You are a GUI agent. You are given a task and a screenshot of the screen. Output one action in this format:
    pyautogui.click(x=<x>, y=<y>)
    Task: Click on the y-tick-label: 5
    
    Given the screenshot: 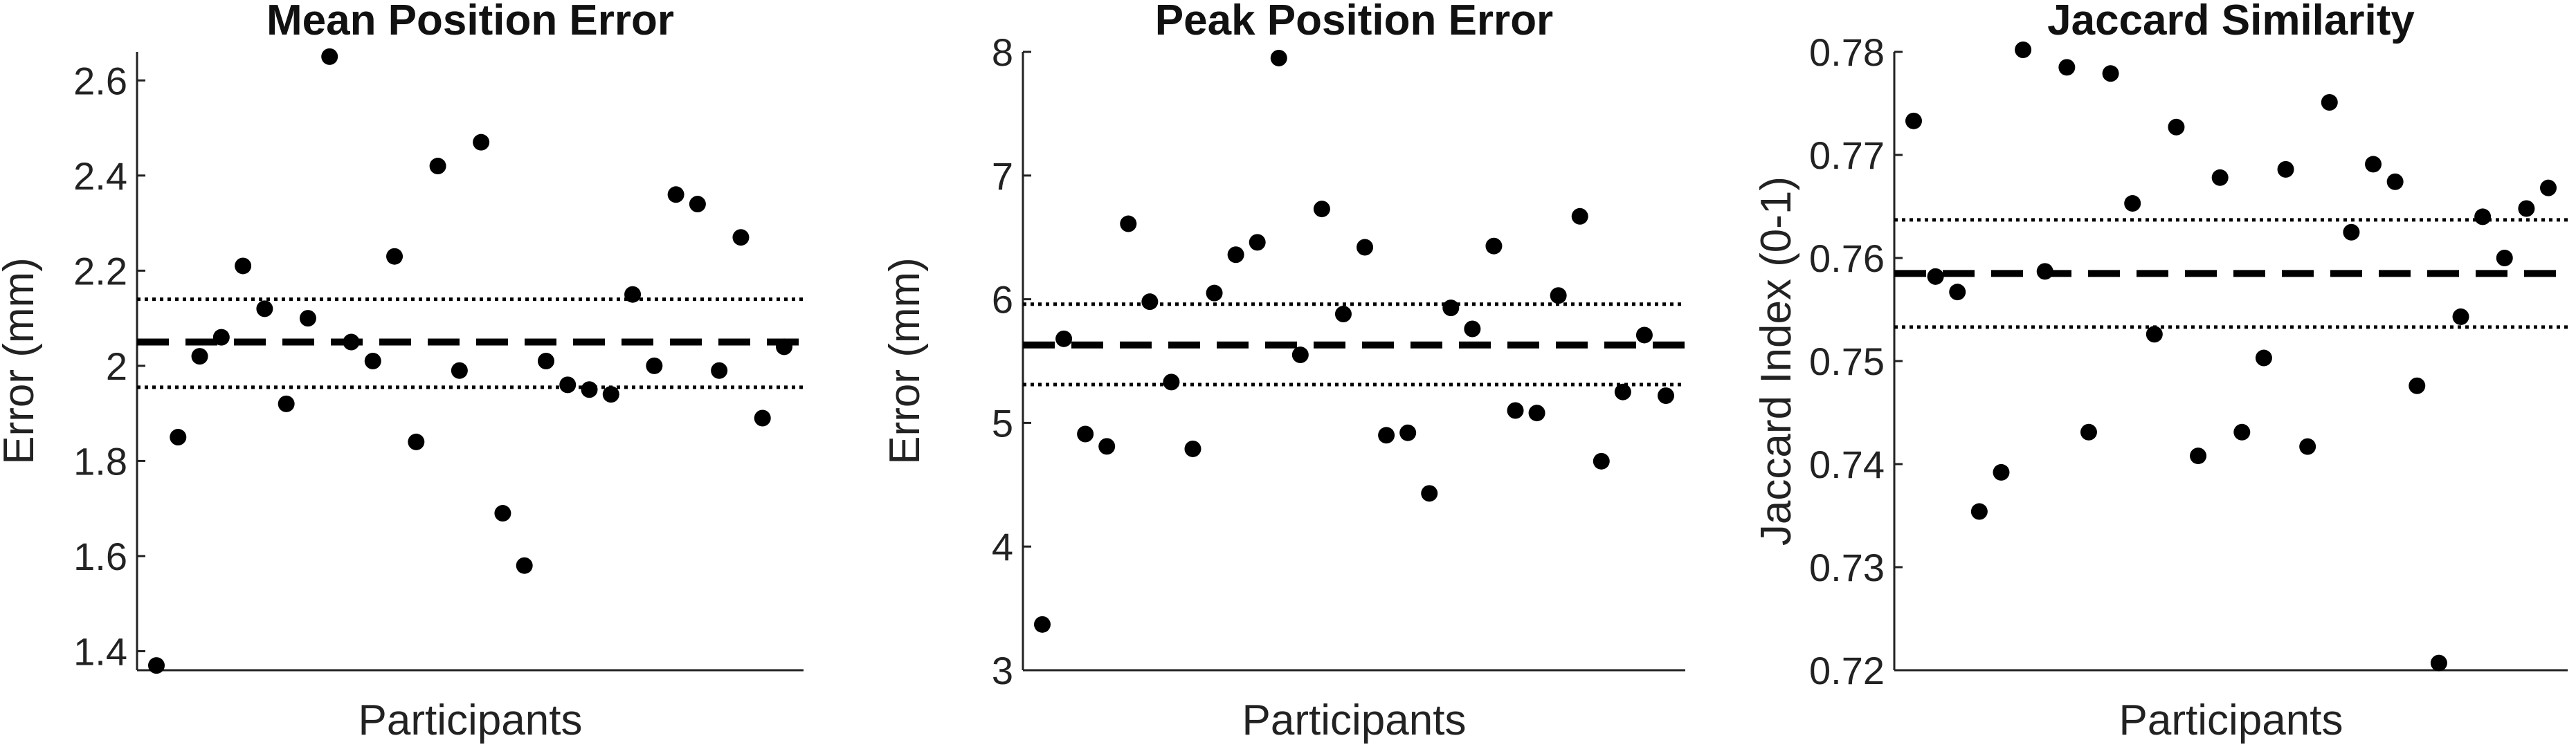 What is the action you would take?
    pyautogui.click(x=1002, y=423)
    